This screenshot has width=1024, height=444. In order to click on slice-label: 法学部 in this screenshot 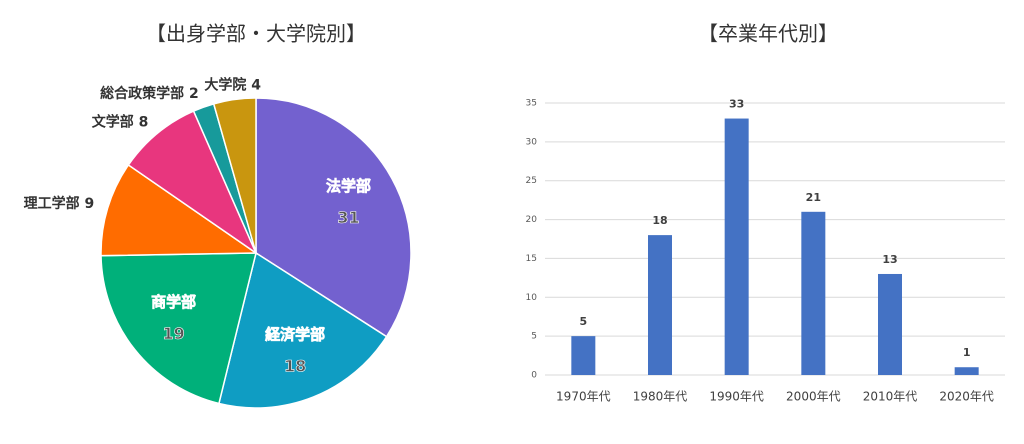, I will do `click(348, 186)`.